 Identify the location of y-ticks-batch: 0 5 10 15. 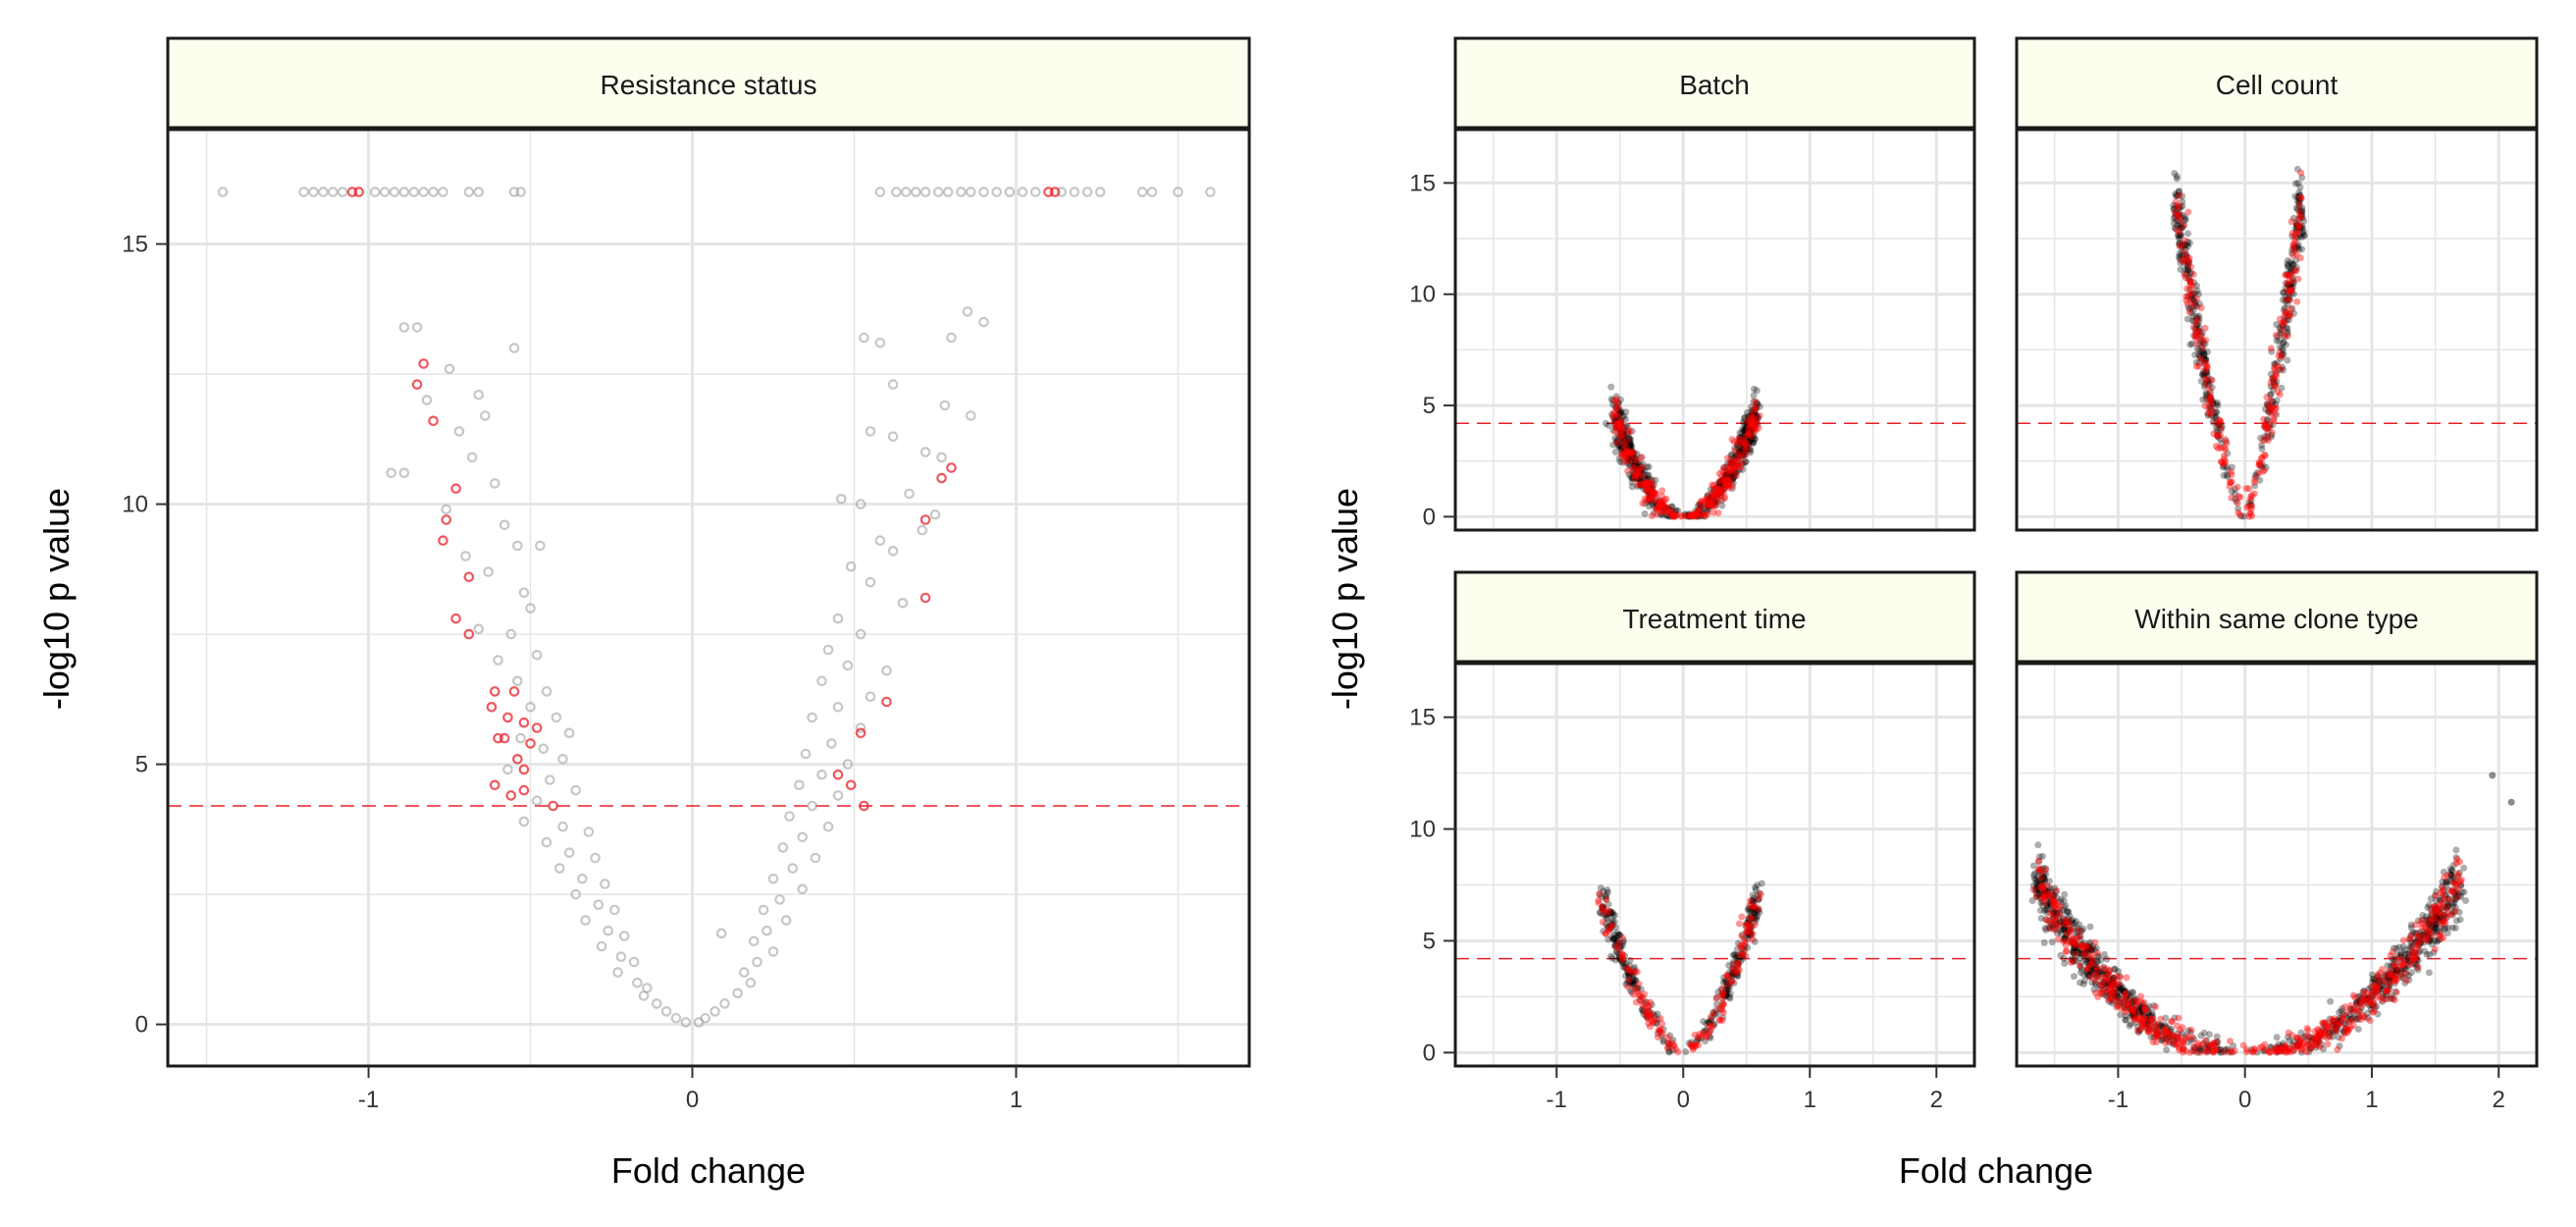
(1432, 350).